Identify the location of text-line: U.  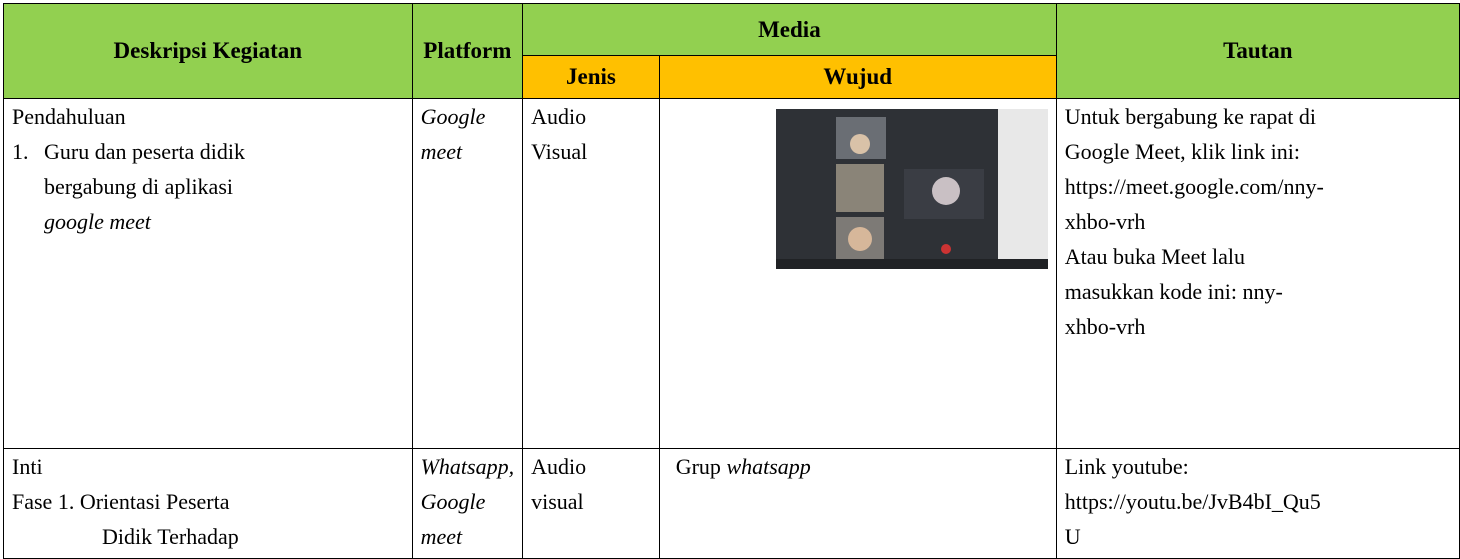
(1072, 536).